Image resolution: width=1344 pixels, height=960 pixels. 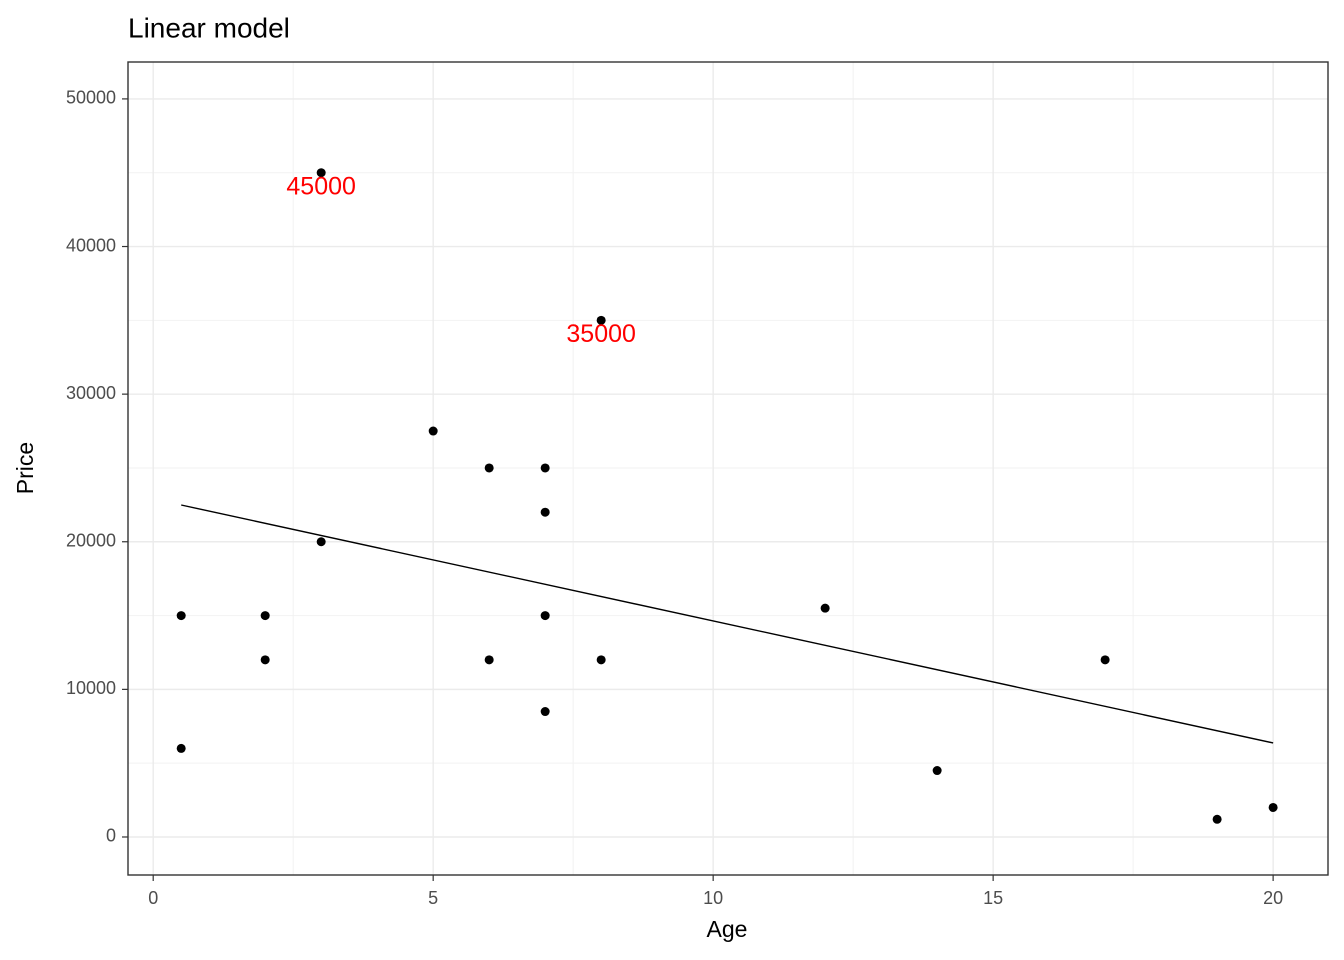 I want to click on x-tick-label: 20, so click(x=1273, y=898).